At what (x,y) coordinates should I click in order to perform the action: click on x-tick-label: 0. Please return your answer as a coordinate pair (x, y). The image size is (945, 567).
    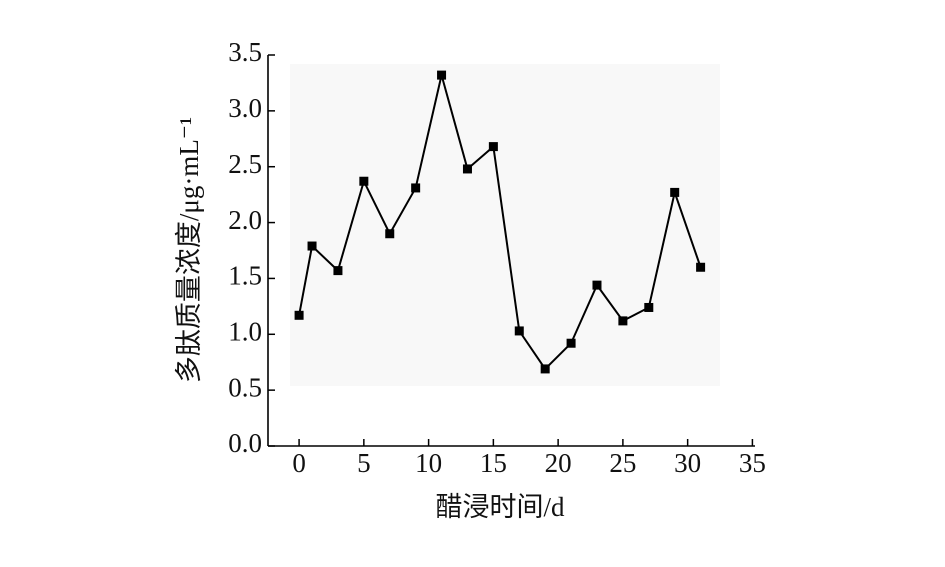
    Looking at the image, I should click on (299, 463).